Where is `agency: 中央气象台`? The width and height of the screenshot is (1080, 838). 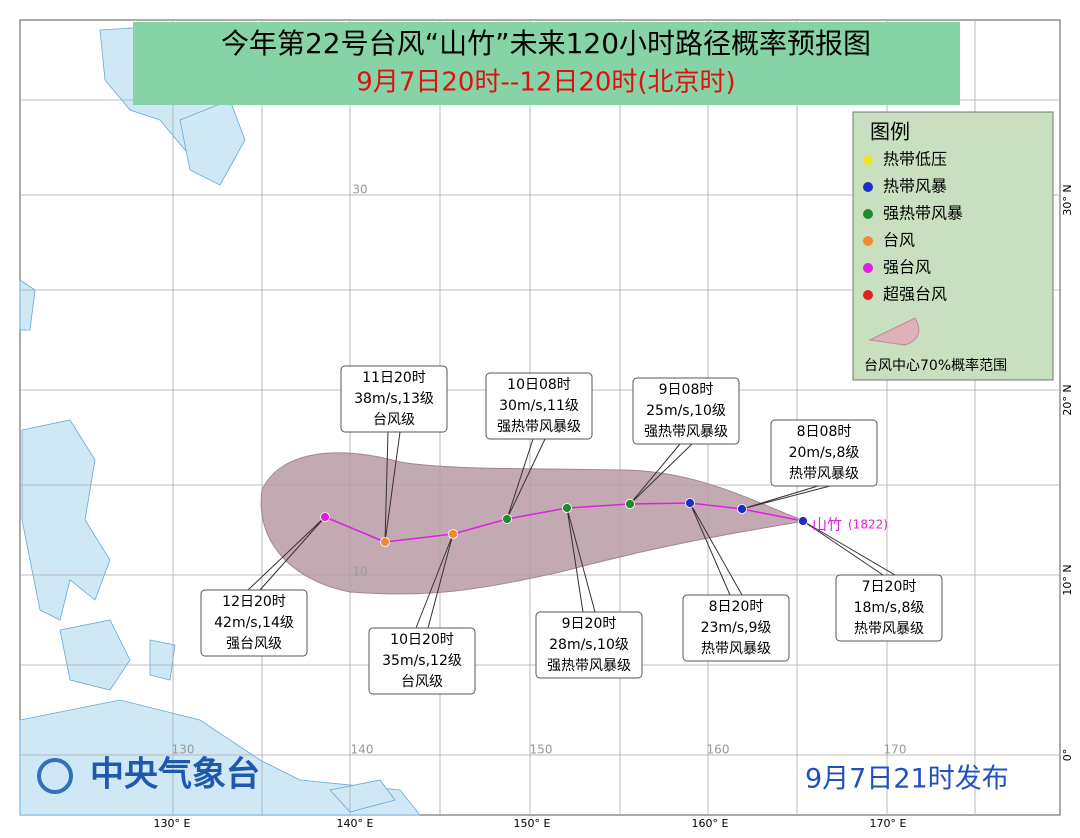 agency: 中央气象台 is located at coordinates (175, 775).